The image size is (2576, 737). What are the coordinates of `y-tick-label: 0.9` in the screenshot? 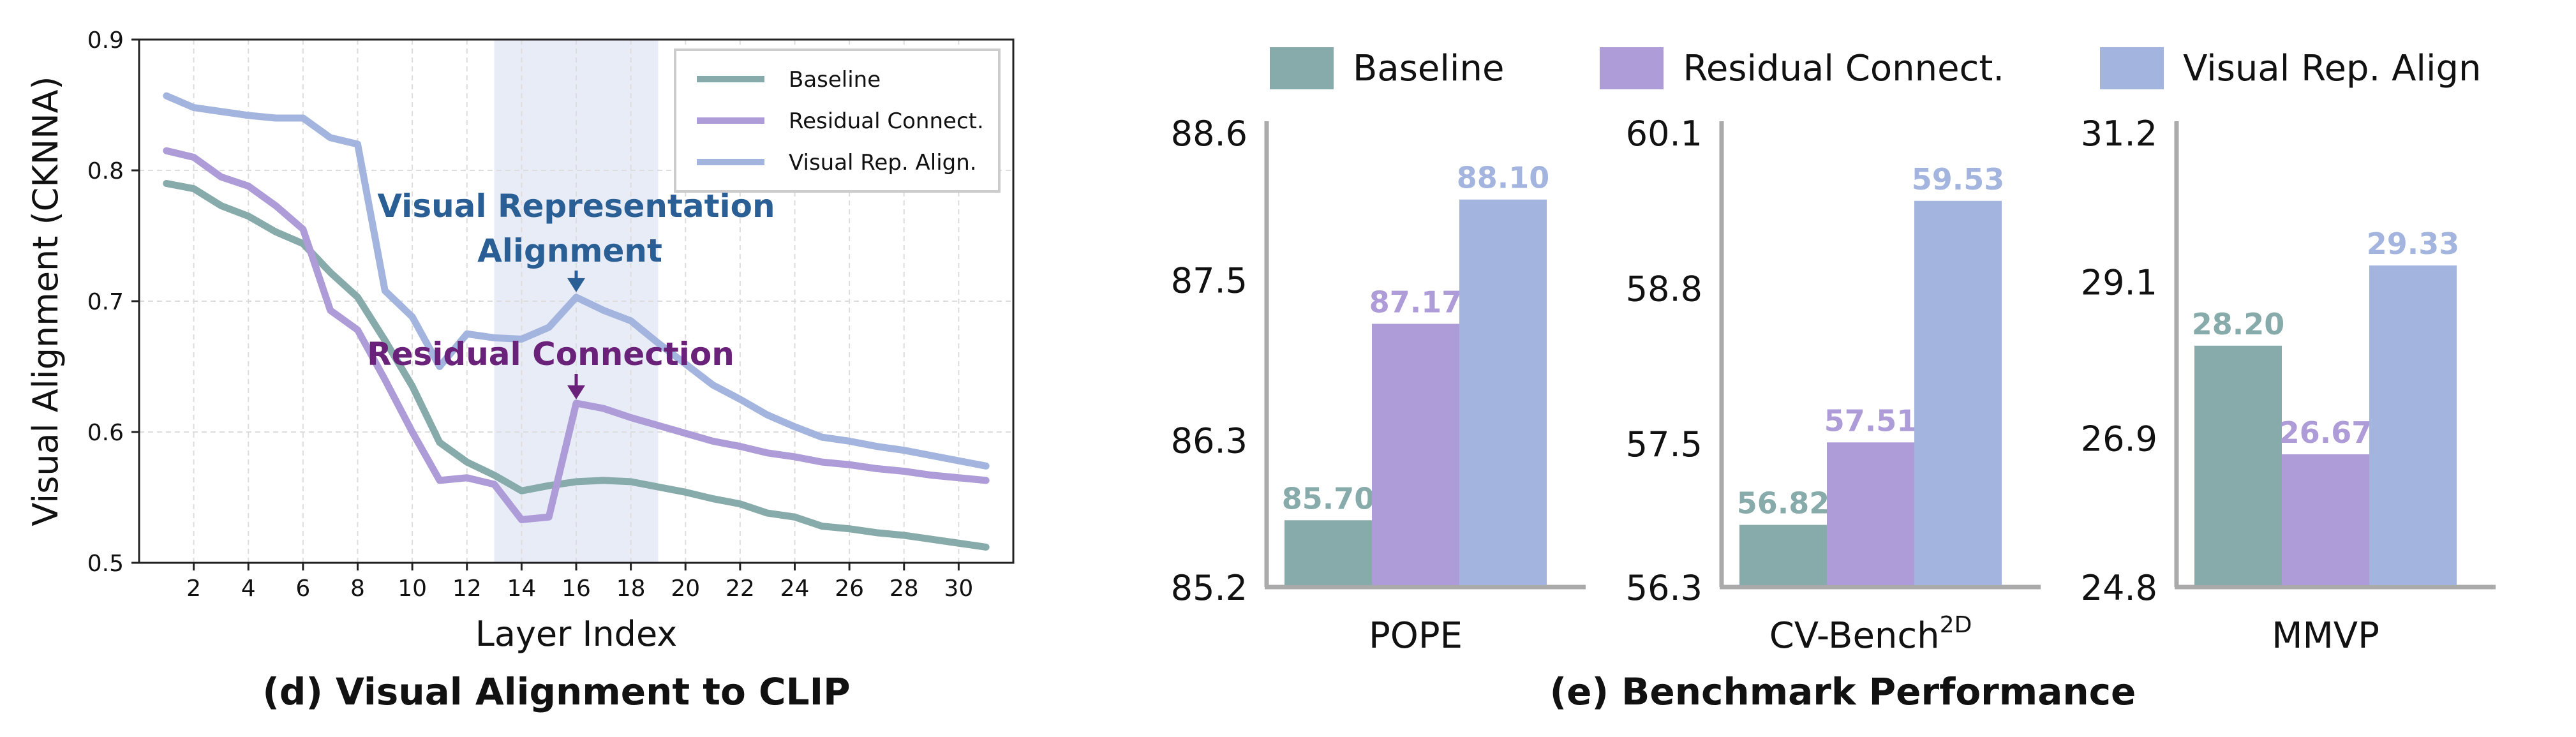 It's located at (105, 40).